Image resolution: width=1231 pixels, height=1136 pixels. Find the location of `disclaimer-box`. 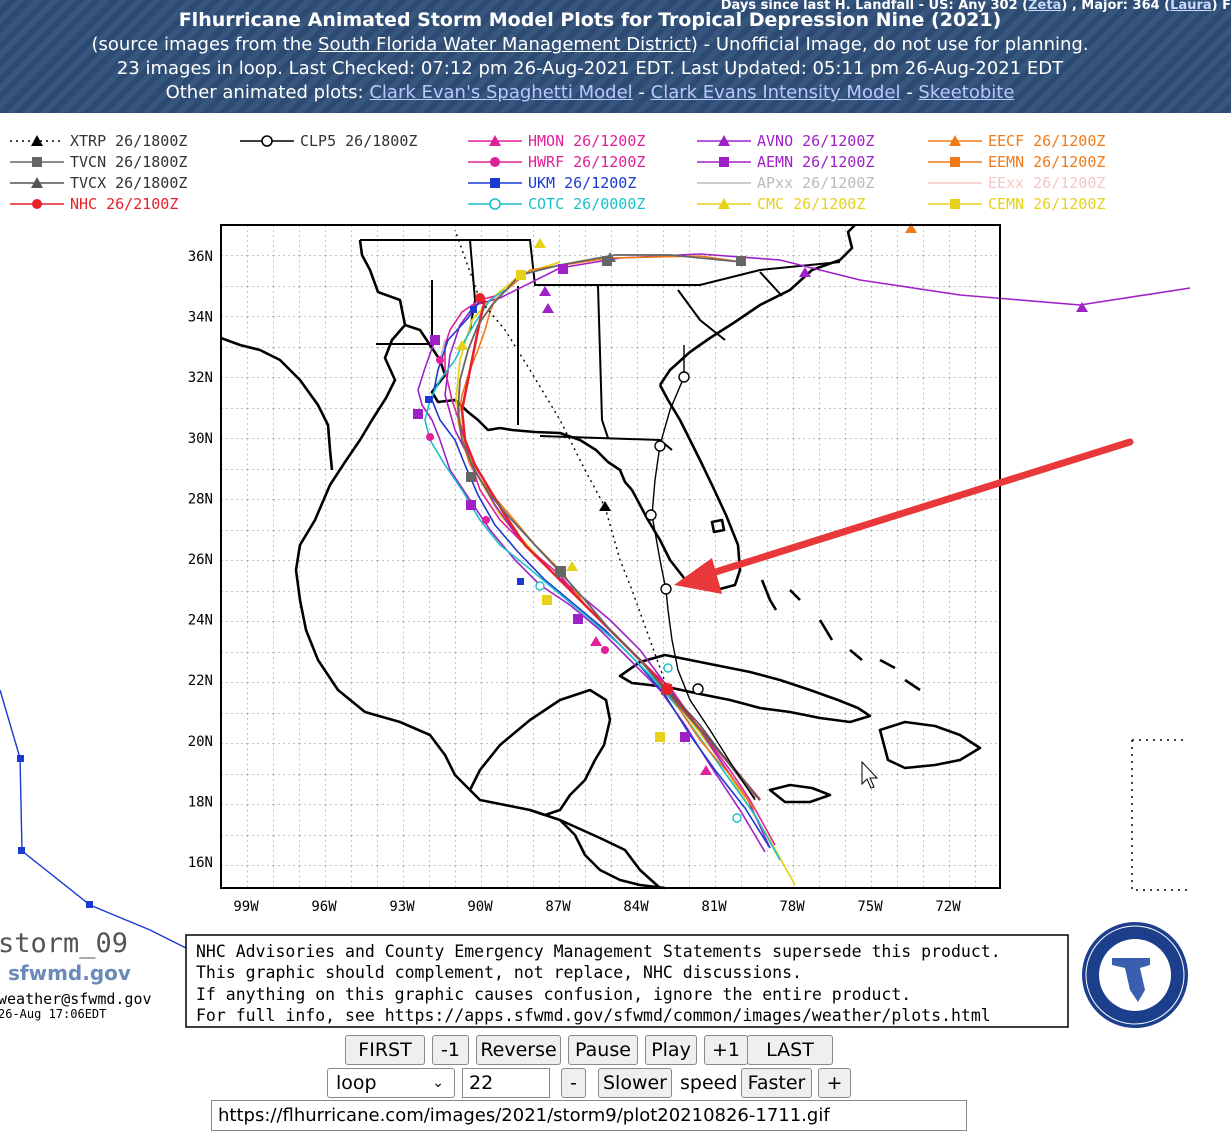

disclaimer-box is located at coordinates (627, 981).